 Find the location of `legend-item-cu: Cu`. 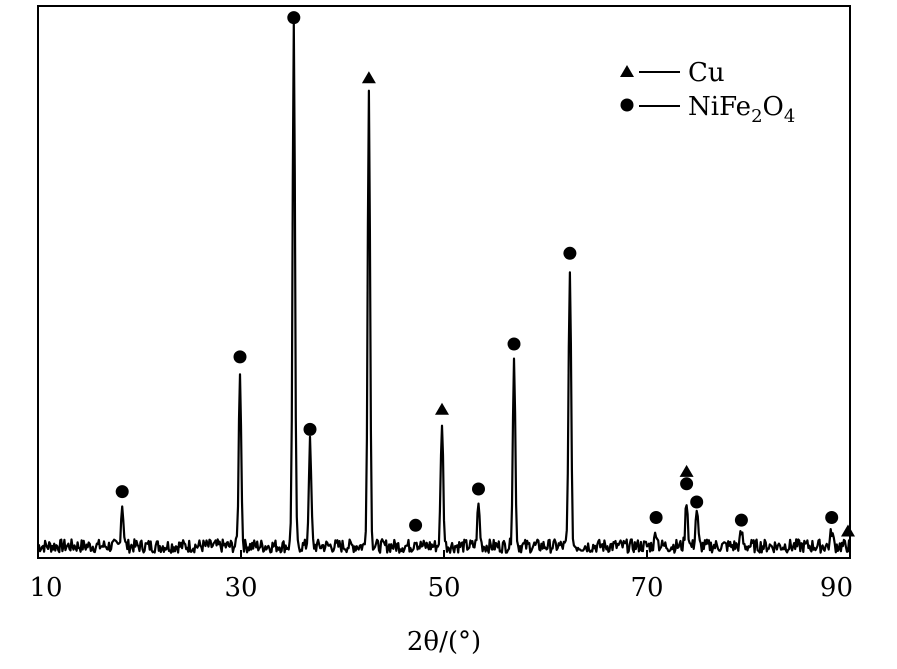

legend-item-cu: Cu is located at coordinates (672, 73).